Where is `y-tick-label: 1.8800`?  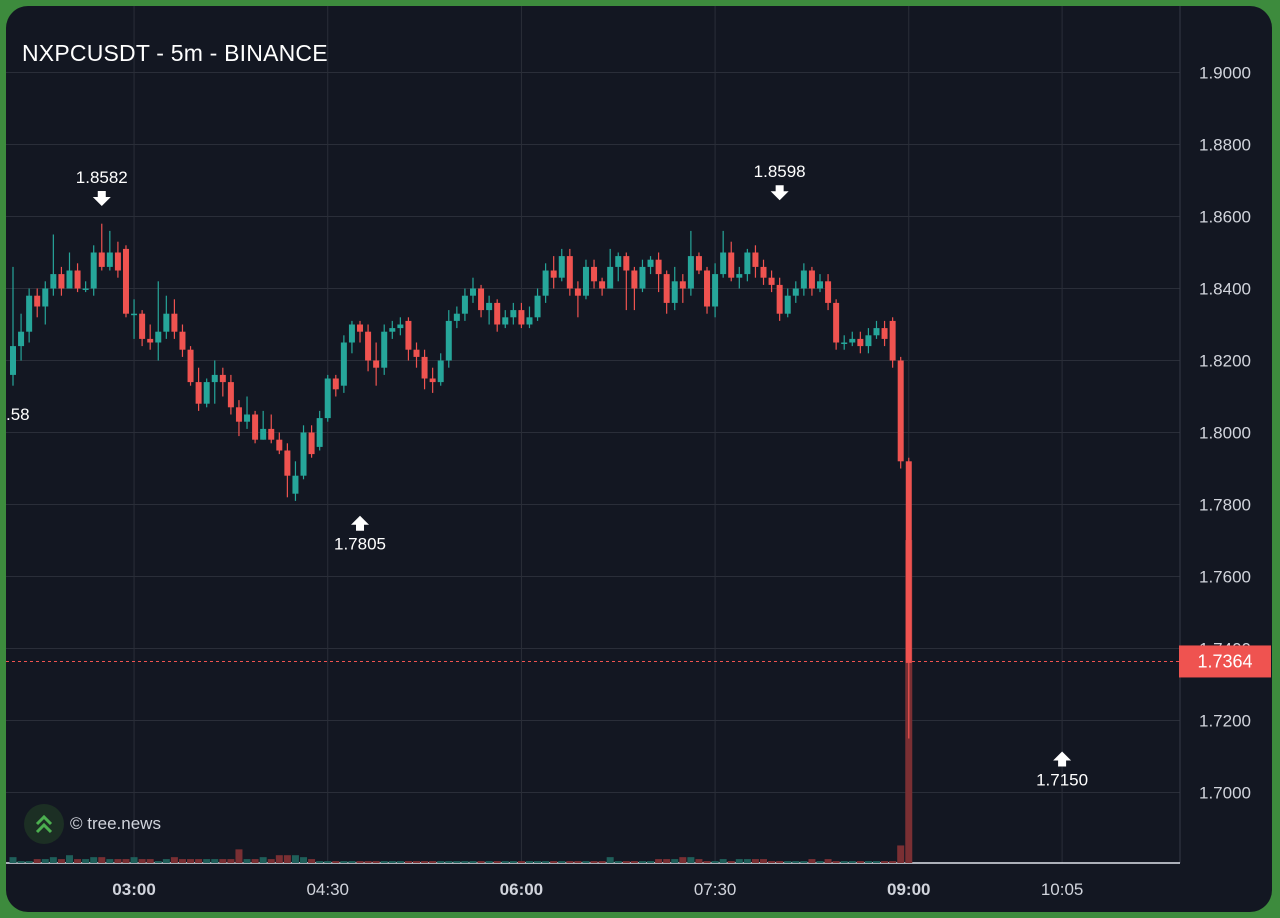
y-tick-label: 1.8800 is located at coordinates (1225, 145).